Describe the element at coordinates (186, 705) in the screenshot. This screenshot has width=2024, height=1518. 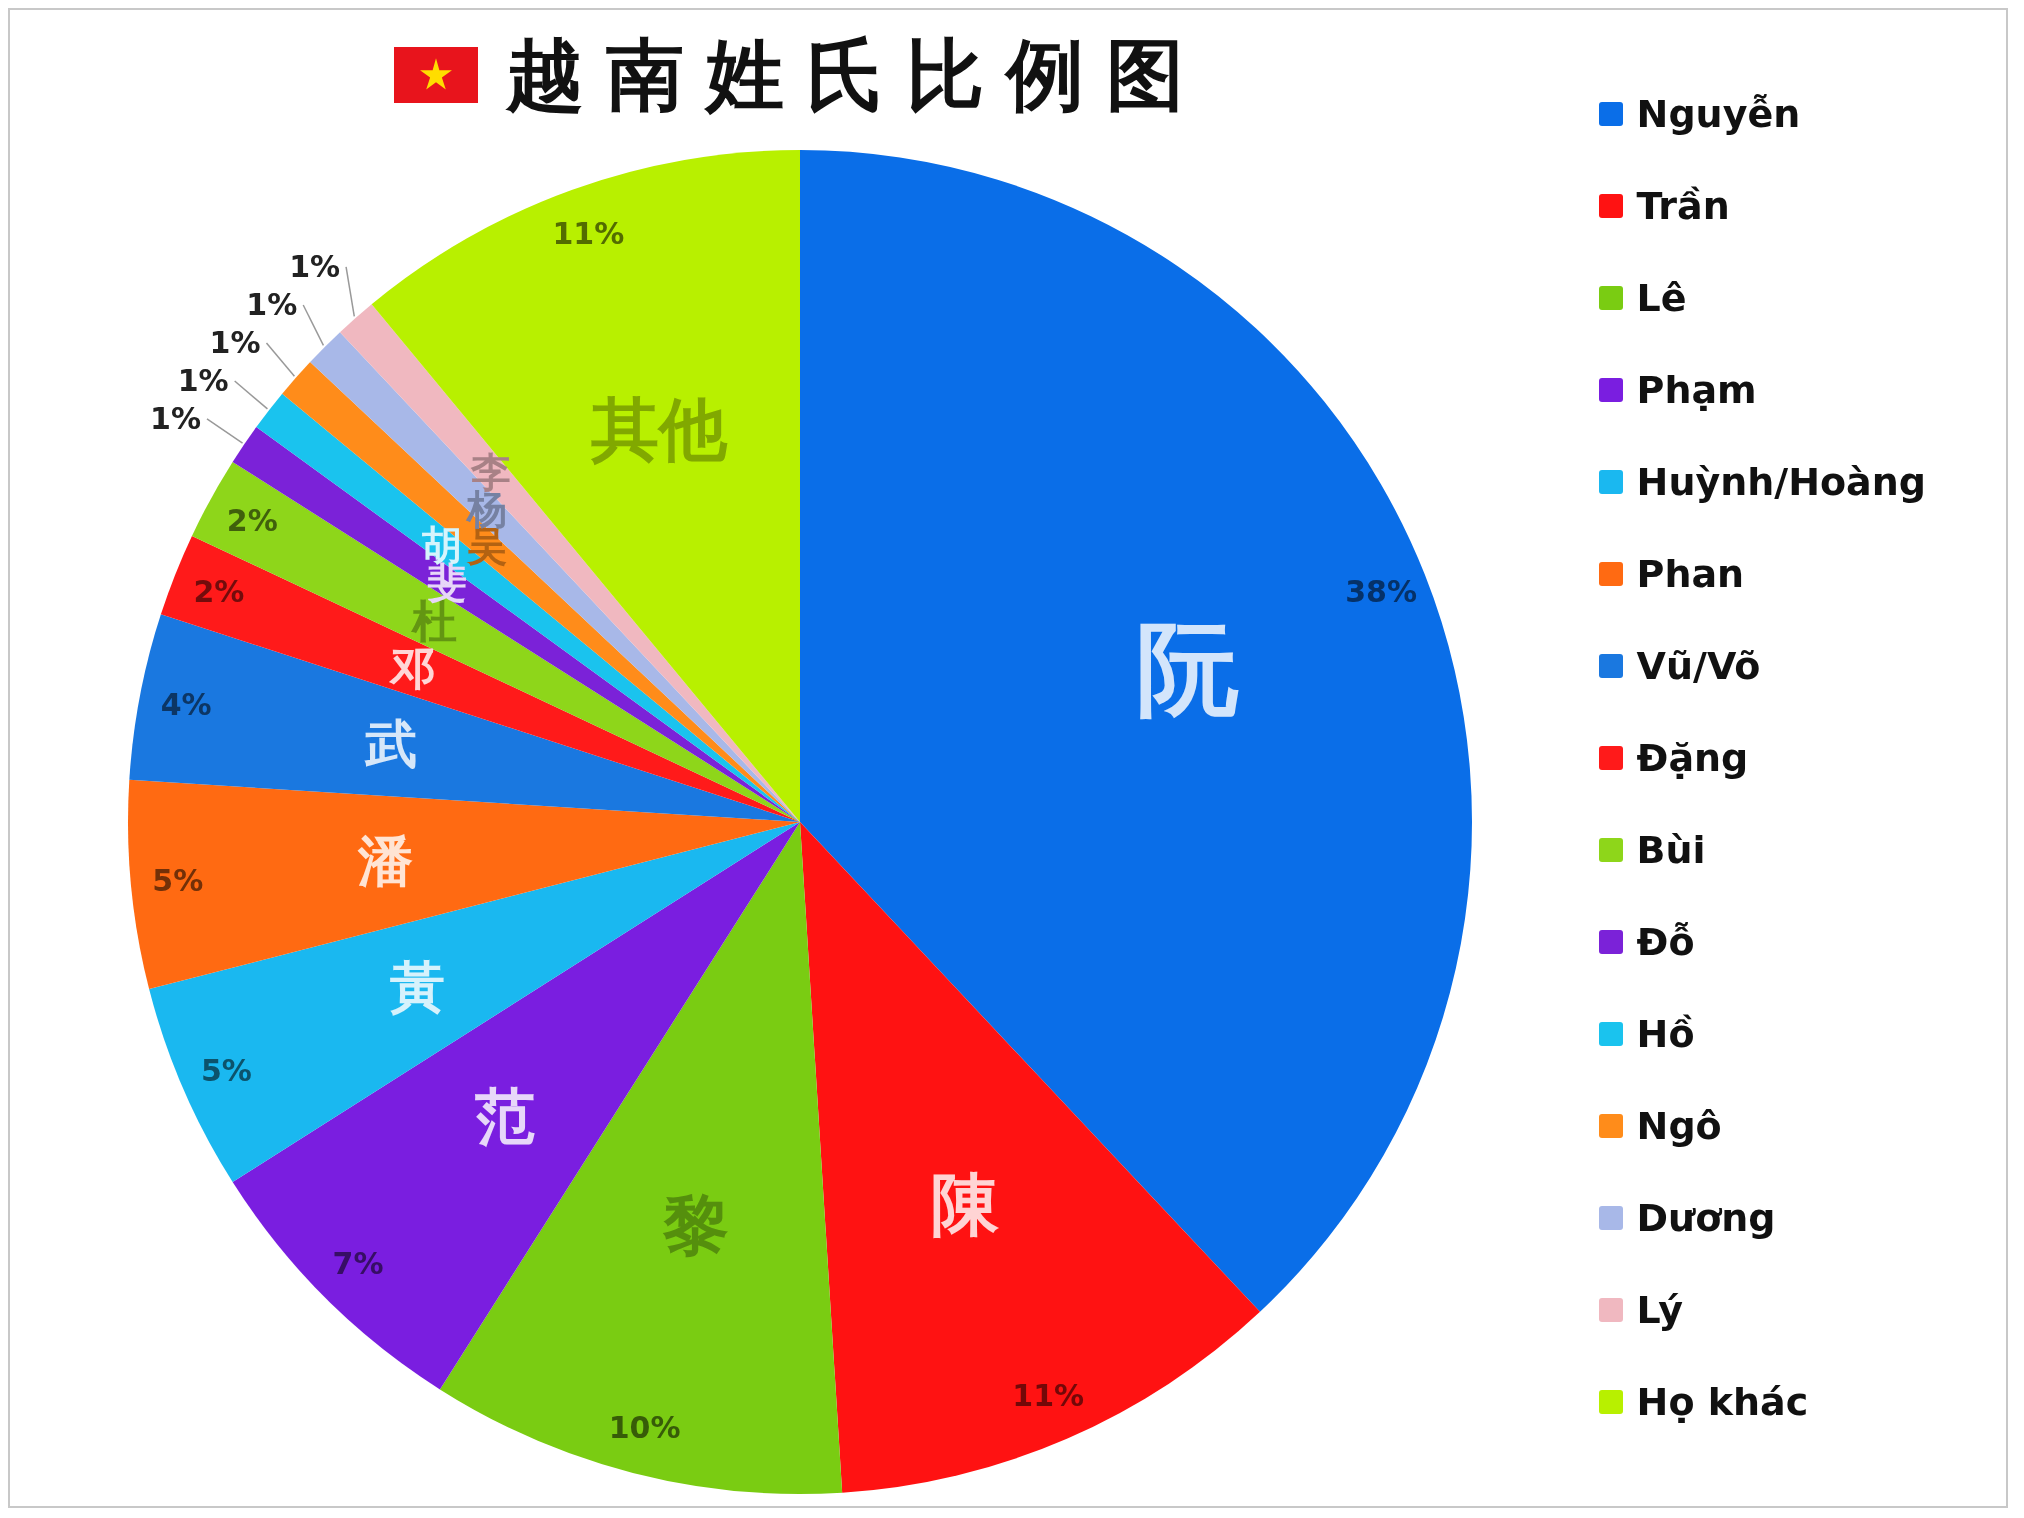
I see `data-label: 4%` at that location.